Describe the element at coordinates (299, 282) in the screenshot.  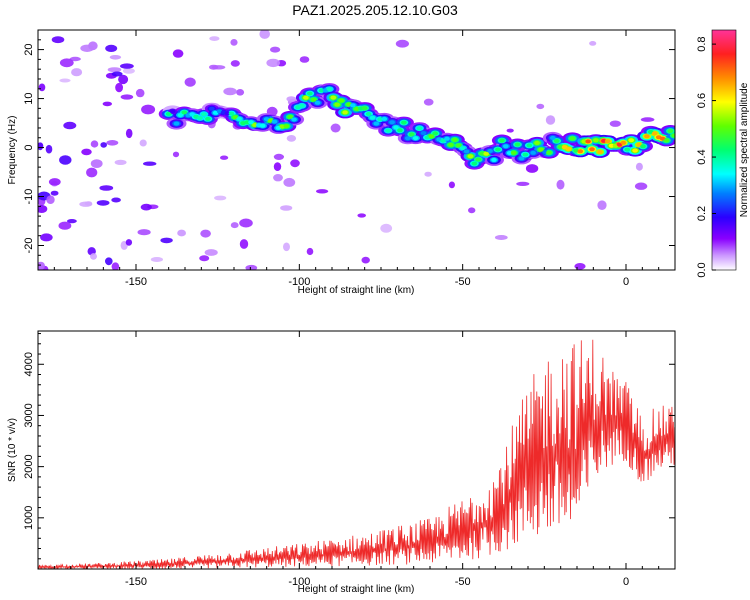
I see `top-x-tick-label: -100` at that location.